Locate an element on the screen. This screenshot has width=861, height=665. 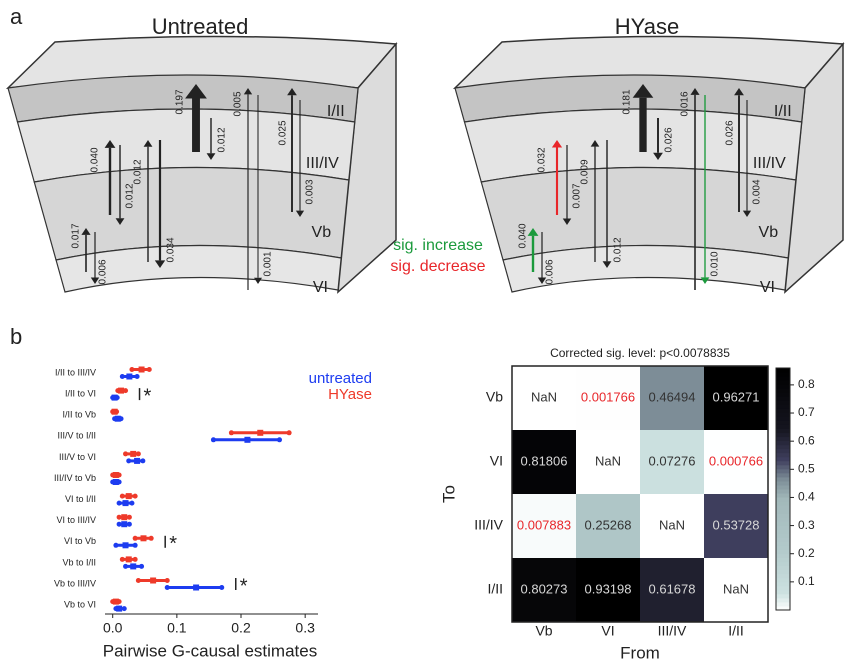
layer-label: I/II is located at coordinates (783, 111).